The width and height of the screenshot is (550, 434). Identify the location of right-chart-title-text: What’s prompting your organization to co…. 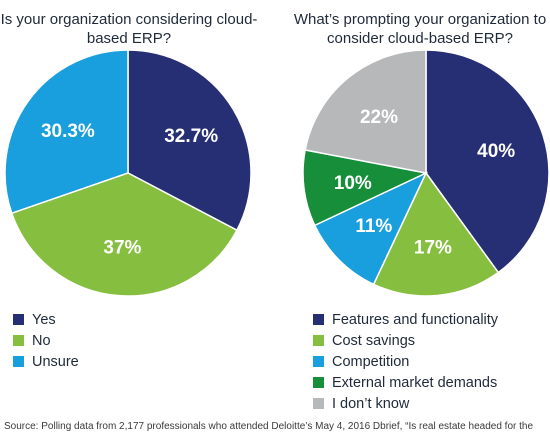
(420, 29).